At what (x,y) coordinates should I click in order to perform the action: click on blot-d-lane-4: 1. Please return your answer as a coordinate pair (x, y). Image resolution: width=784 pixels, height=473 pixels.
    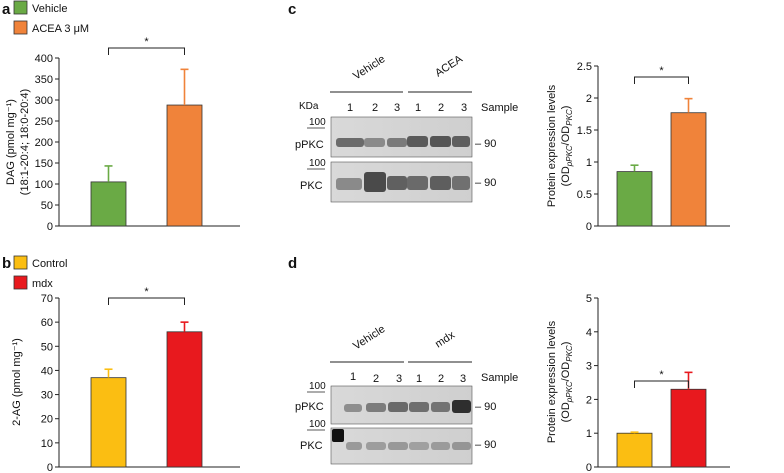
    Looking at the image, I should click on (419, 379).